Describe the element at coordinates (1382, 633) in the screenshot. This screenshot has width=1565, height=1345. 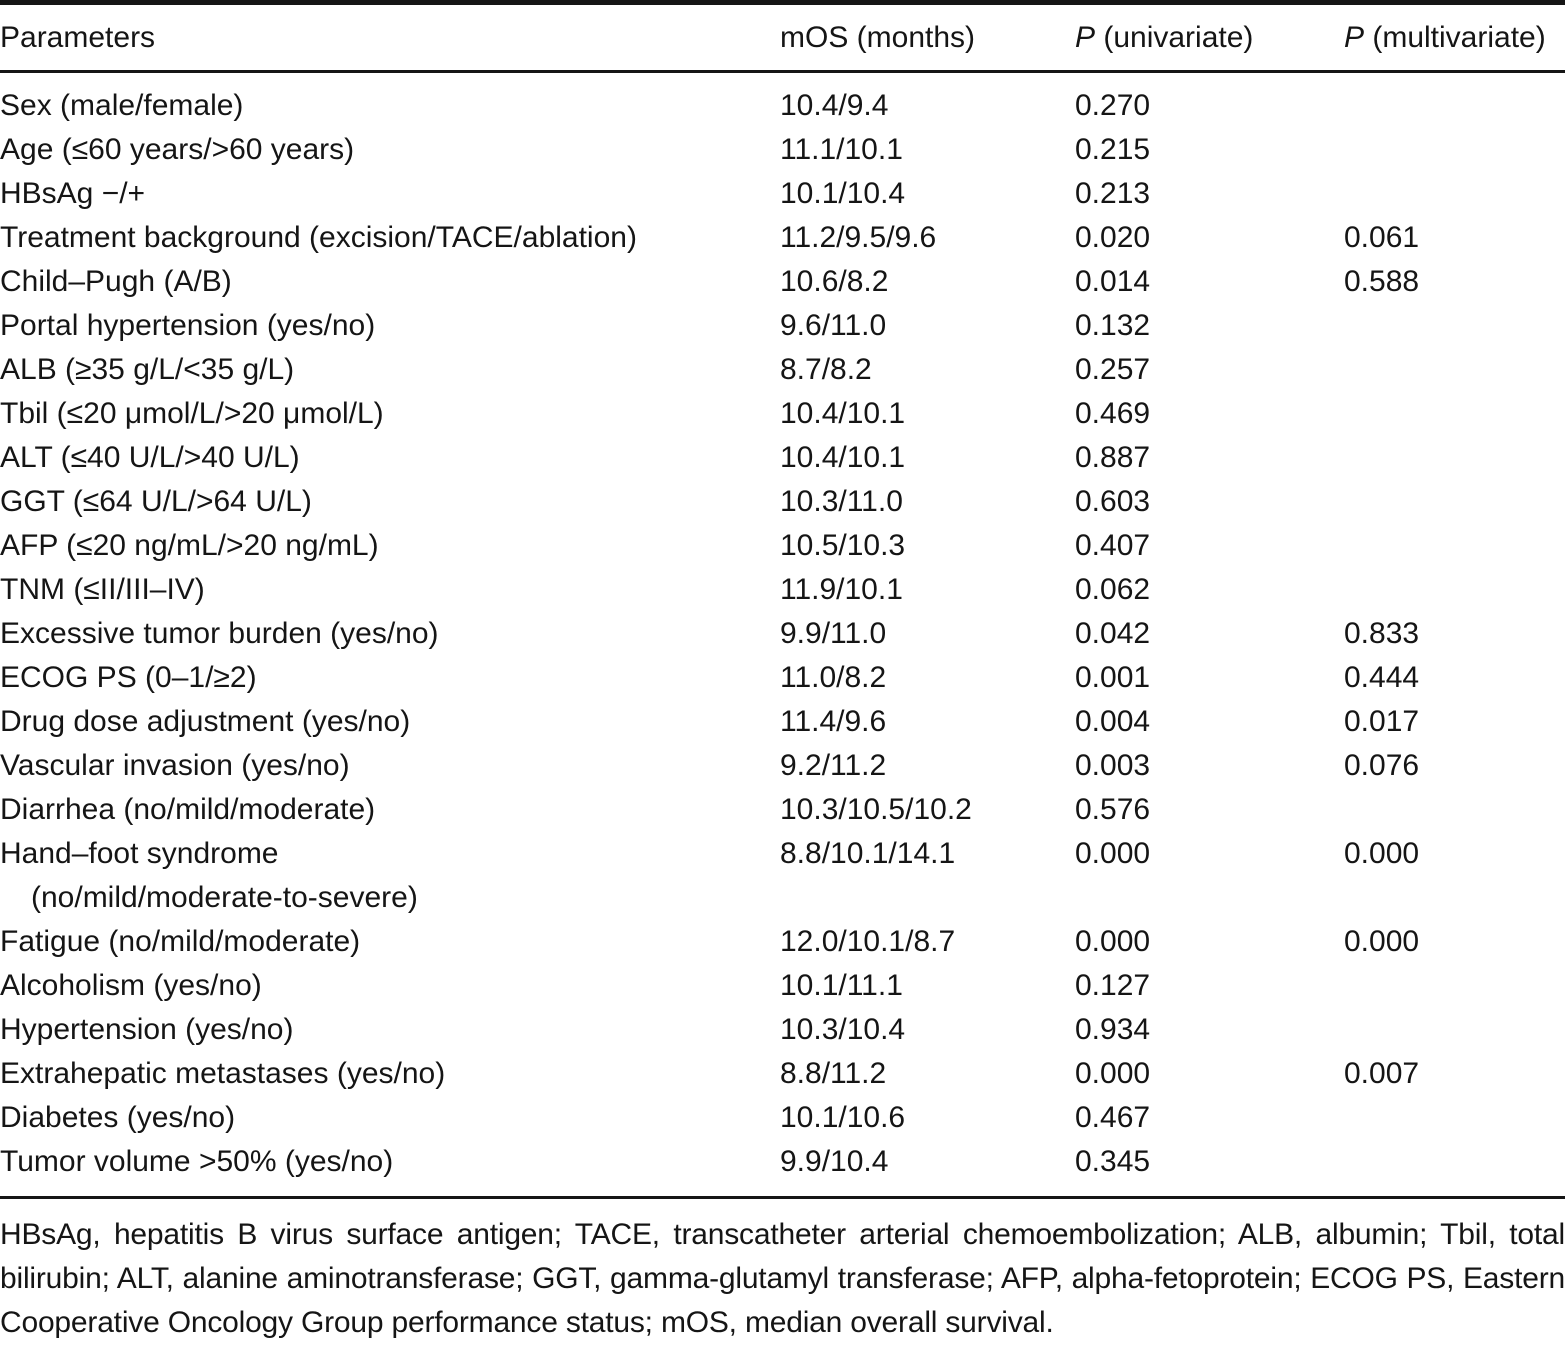
I see `p-multivariate-value: 0.833` at that location.